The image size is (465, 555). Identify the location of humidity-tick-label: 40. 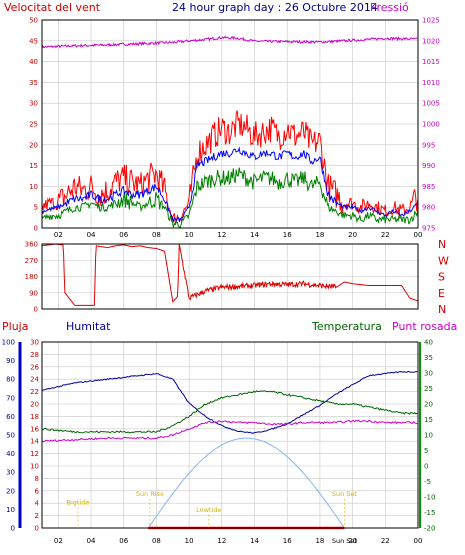
(10, 454).